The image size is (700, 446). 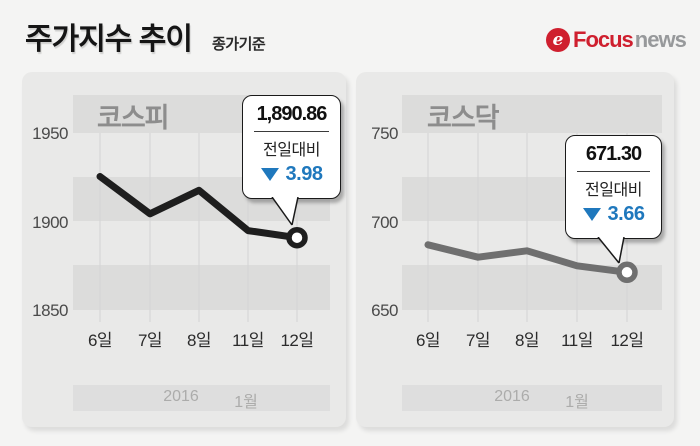 I want to click on kospi-change-value: 3.98, so click(x=304, y=174).